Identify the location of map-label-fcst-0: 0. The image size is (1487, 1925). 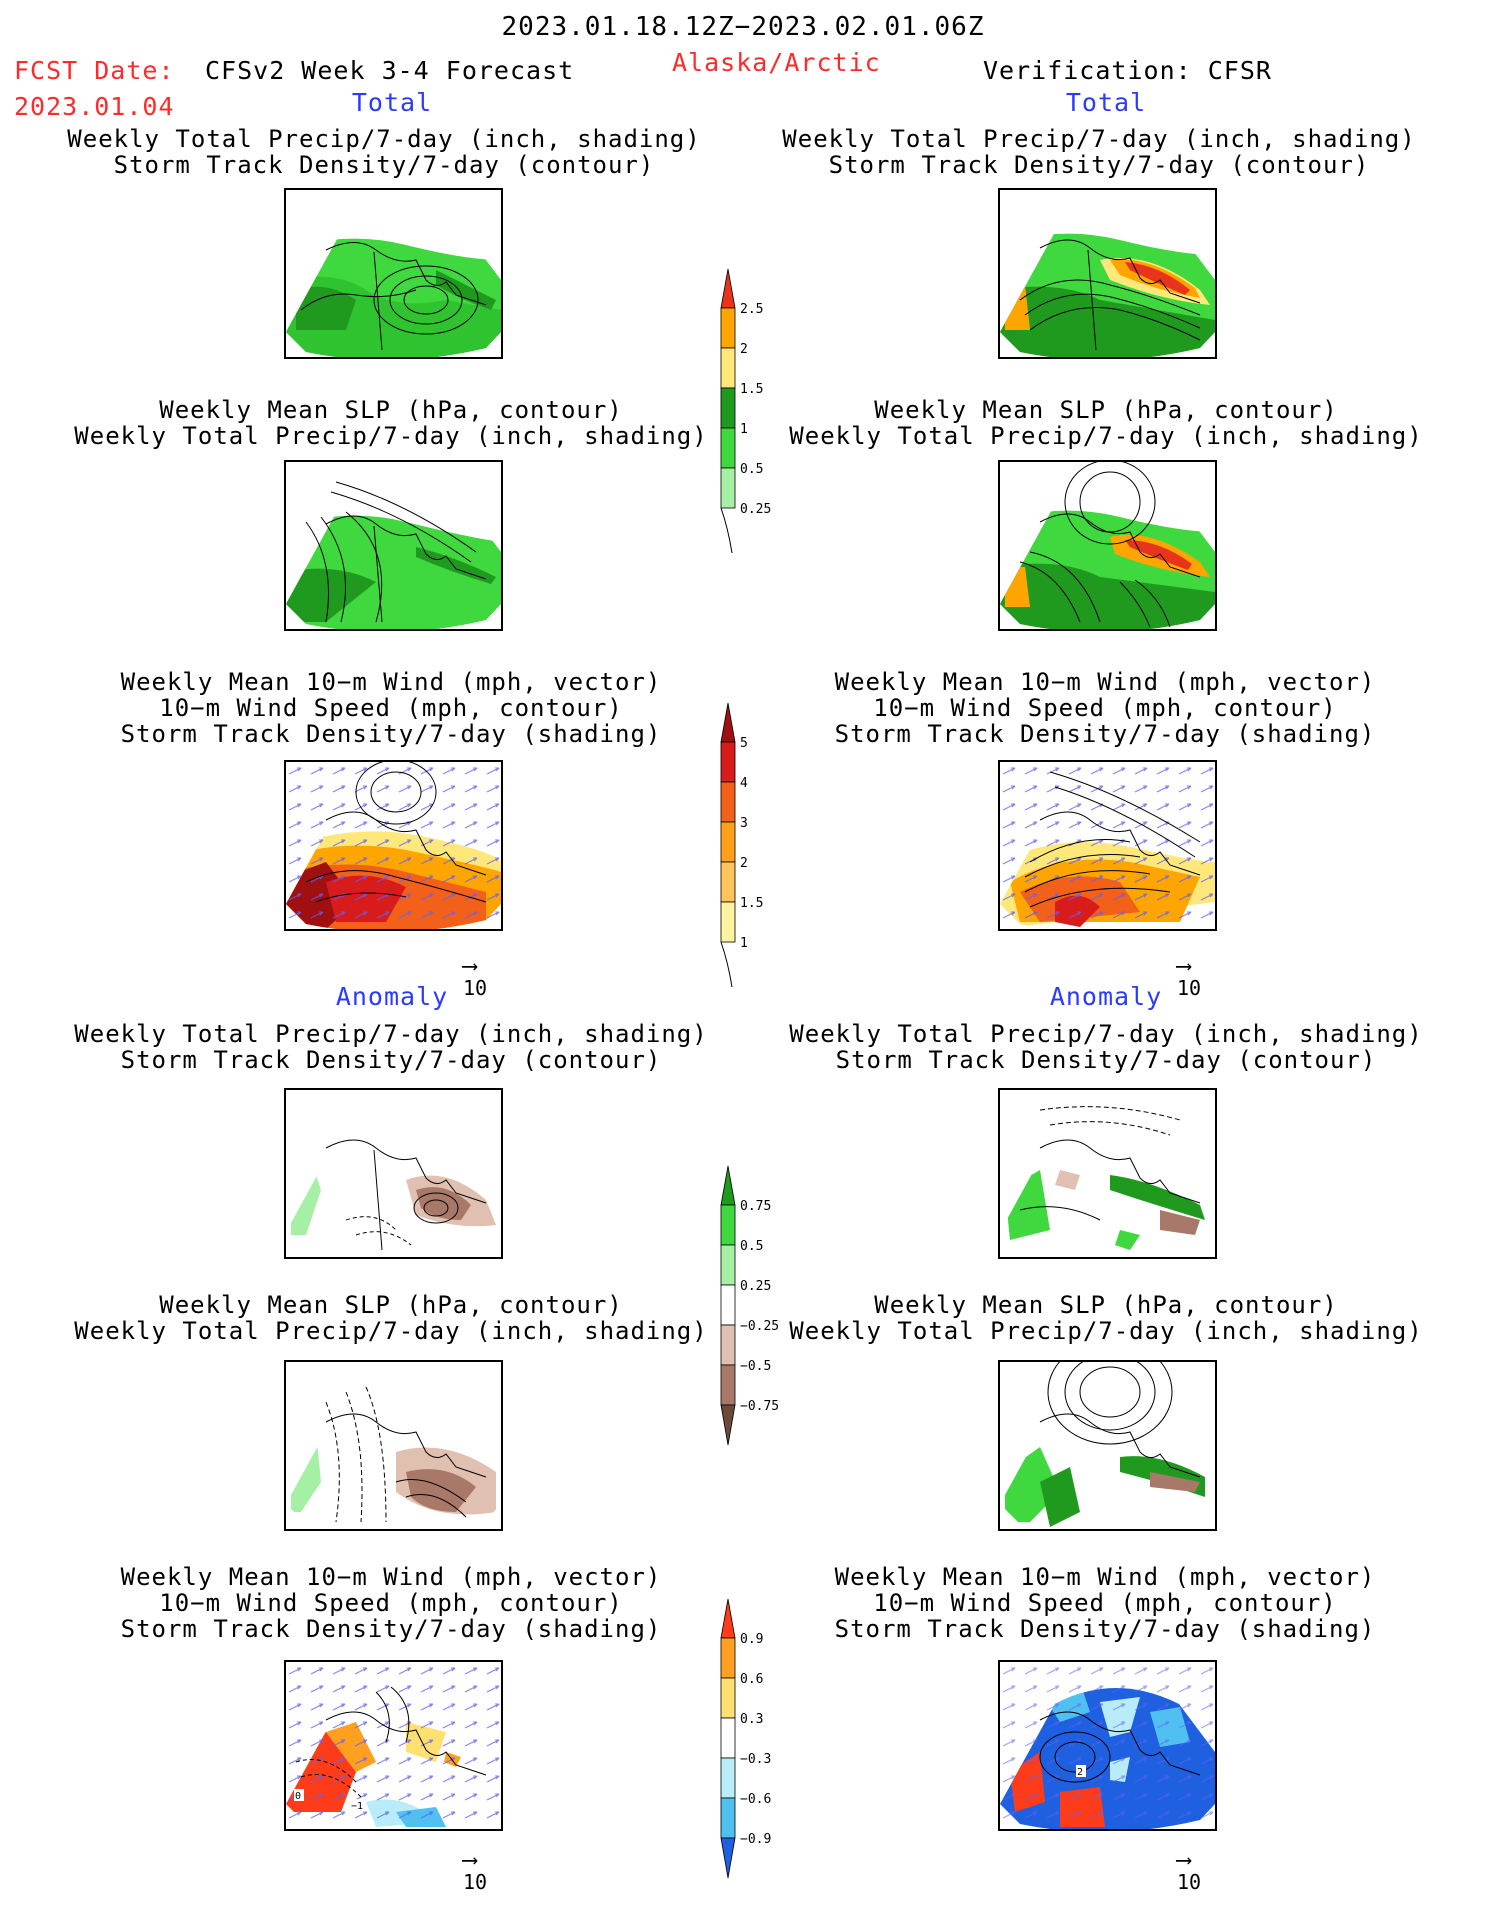
(298, 1796).